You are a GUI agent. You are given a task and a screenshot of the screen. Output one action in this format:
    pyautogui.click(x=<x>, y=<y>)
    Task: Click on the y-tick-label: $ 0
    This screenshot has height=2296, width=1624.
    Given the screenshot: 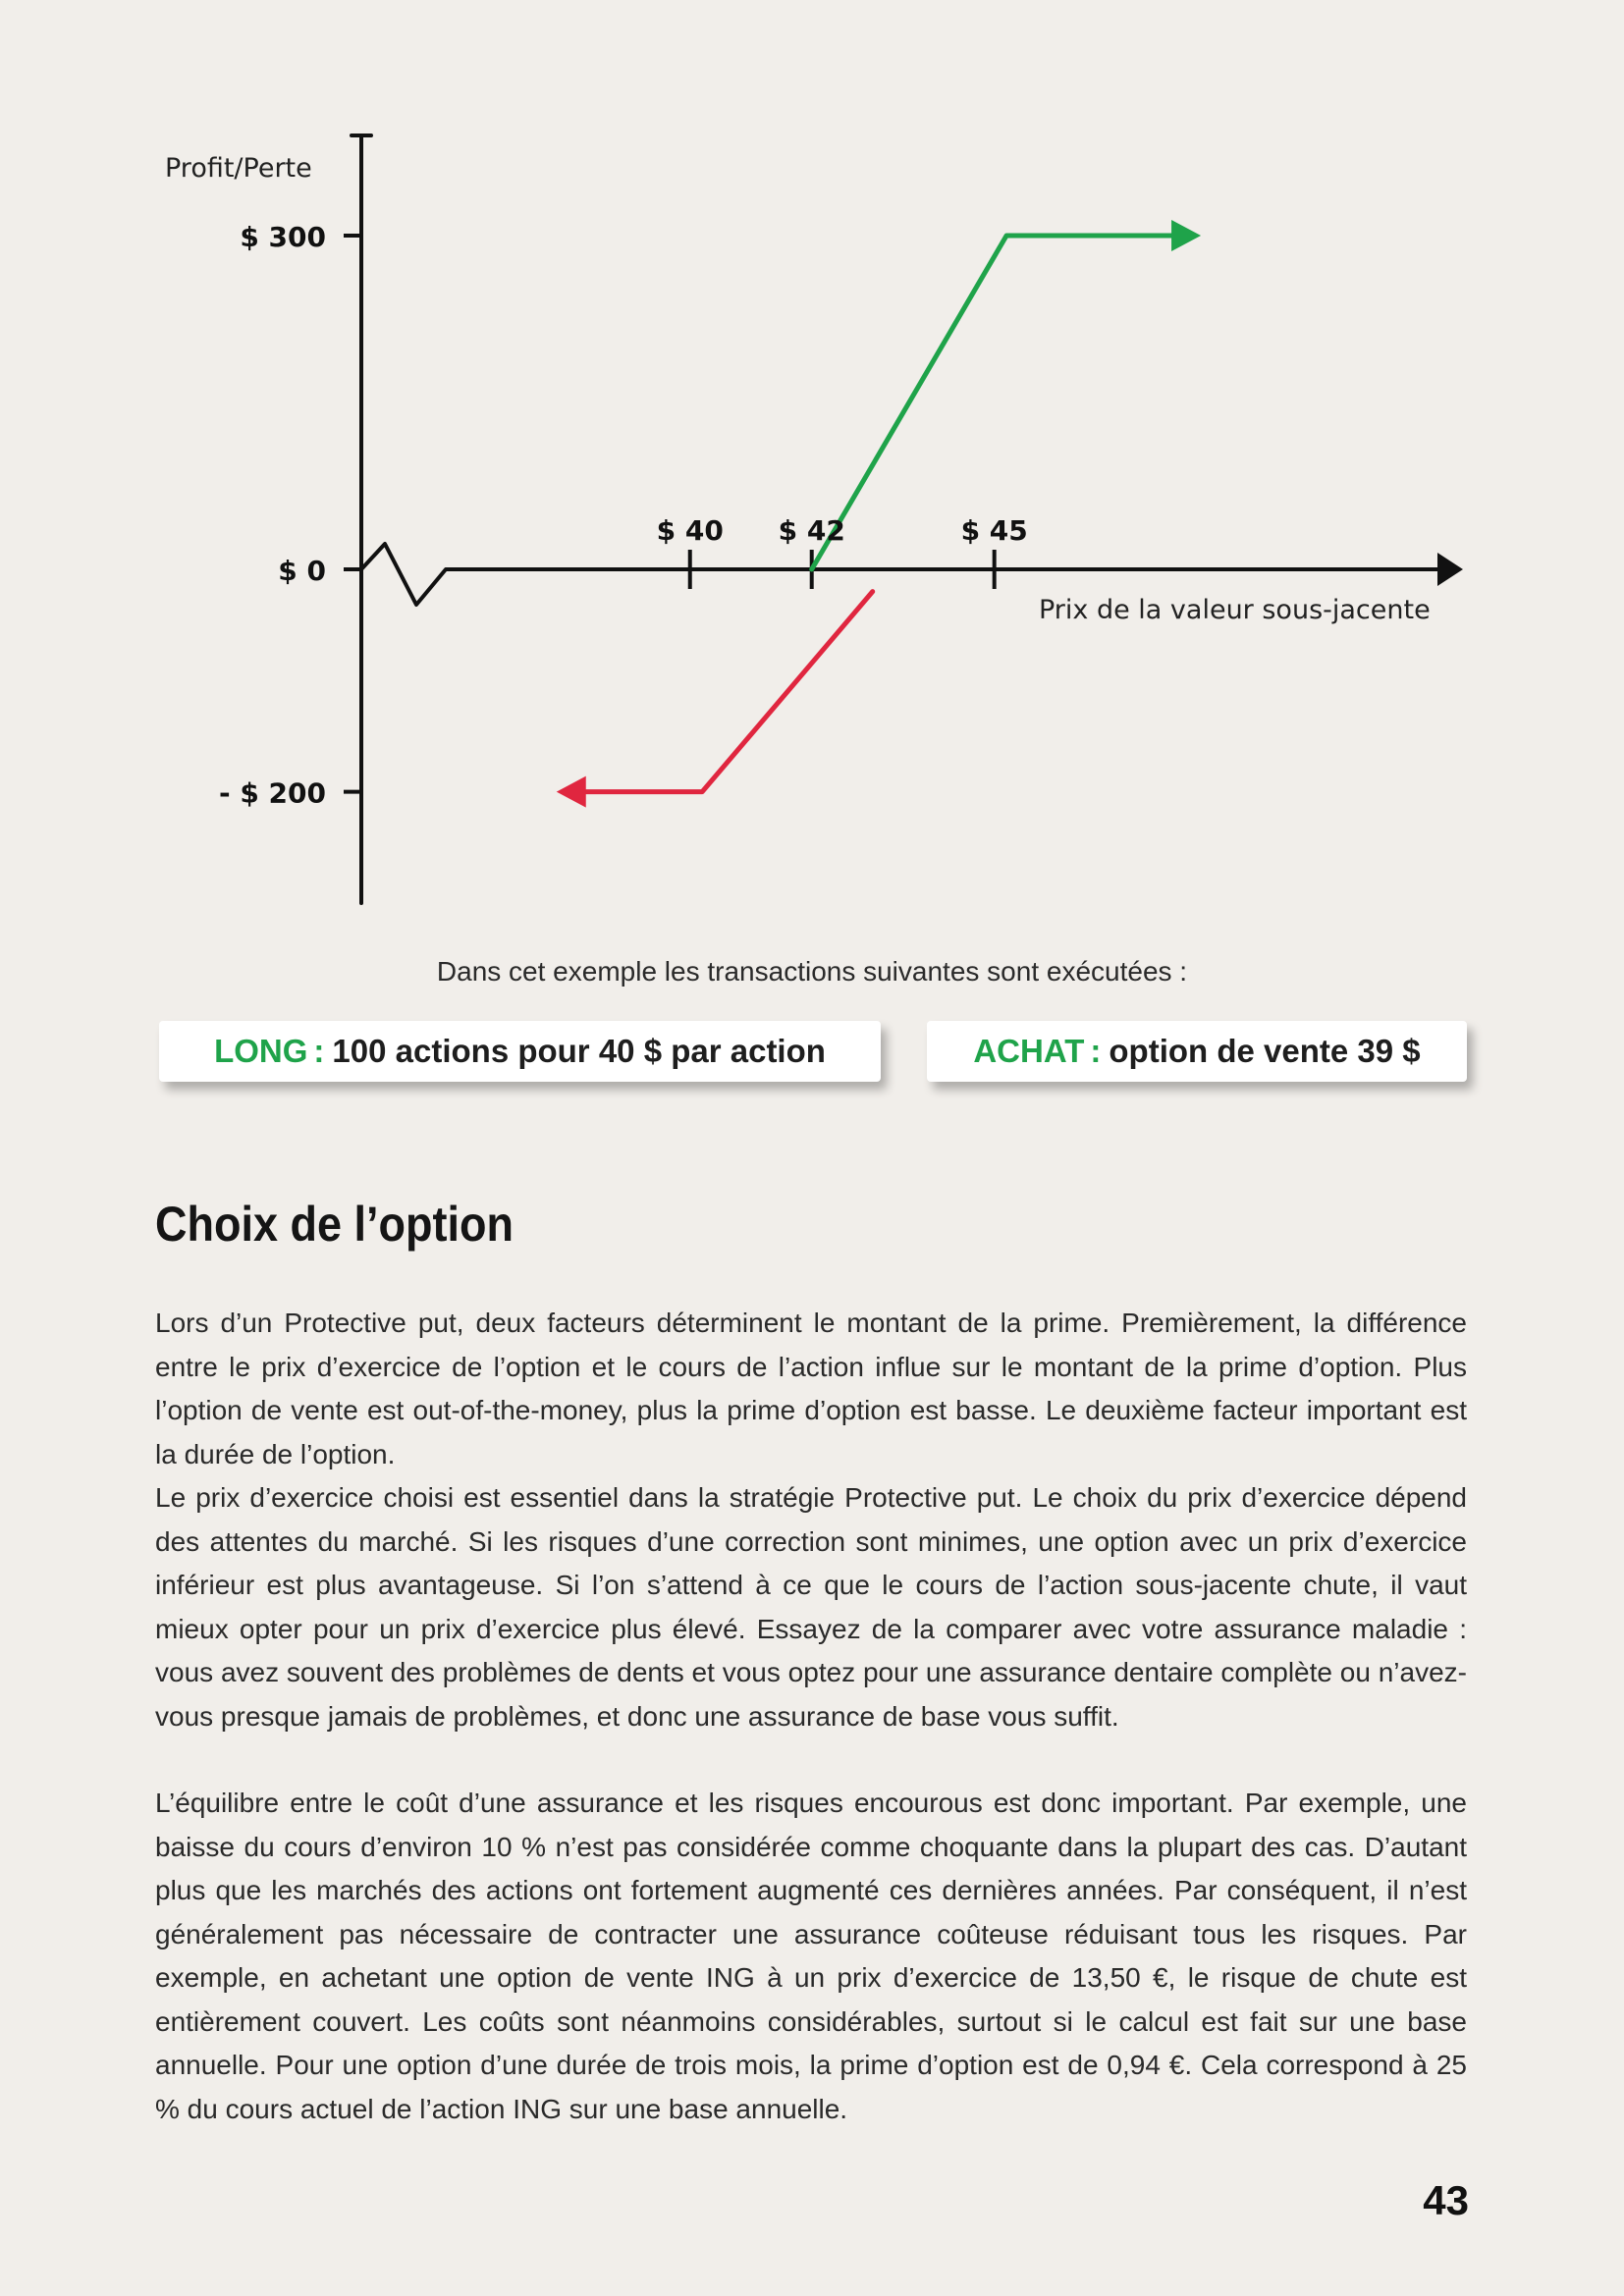 What is the action you would take?
    pyautogui.click(x=302, y=571)
    